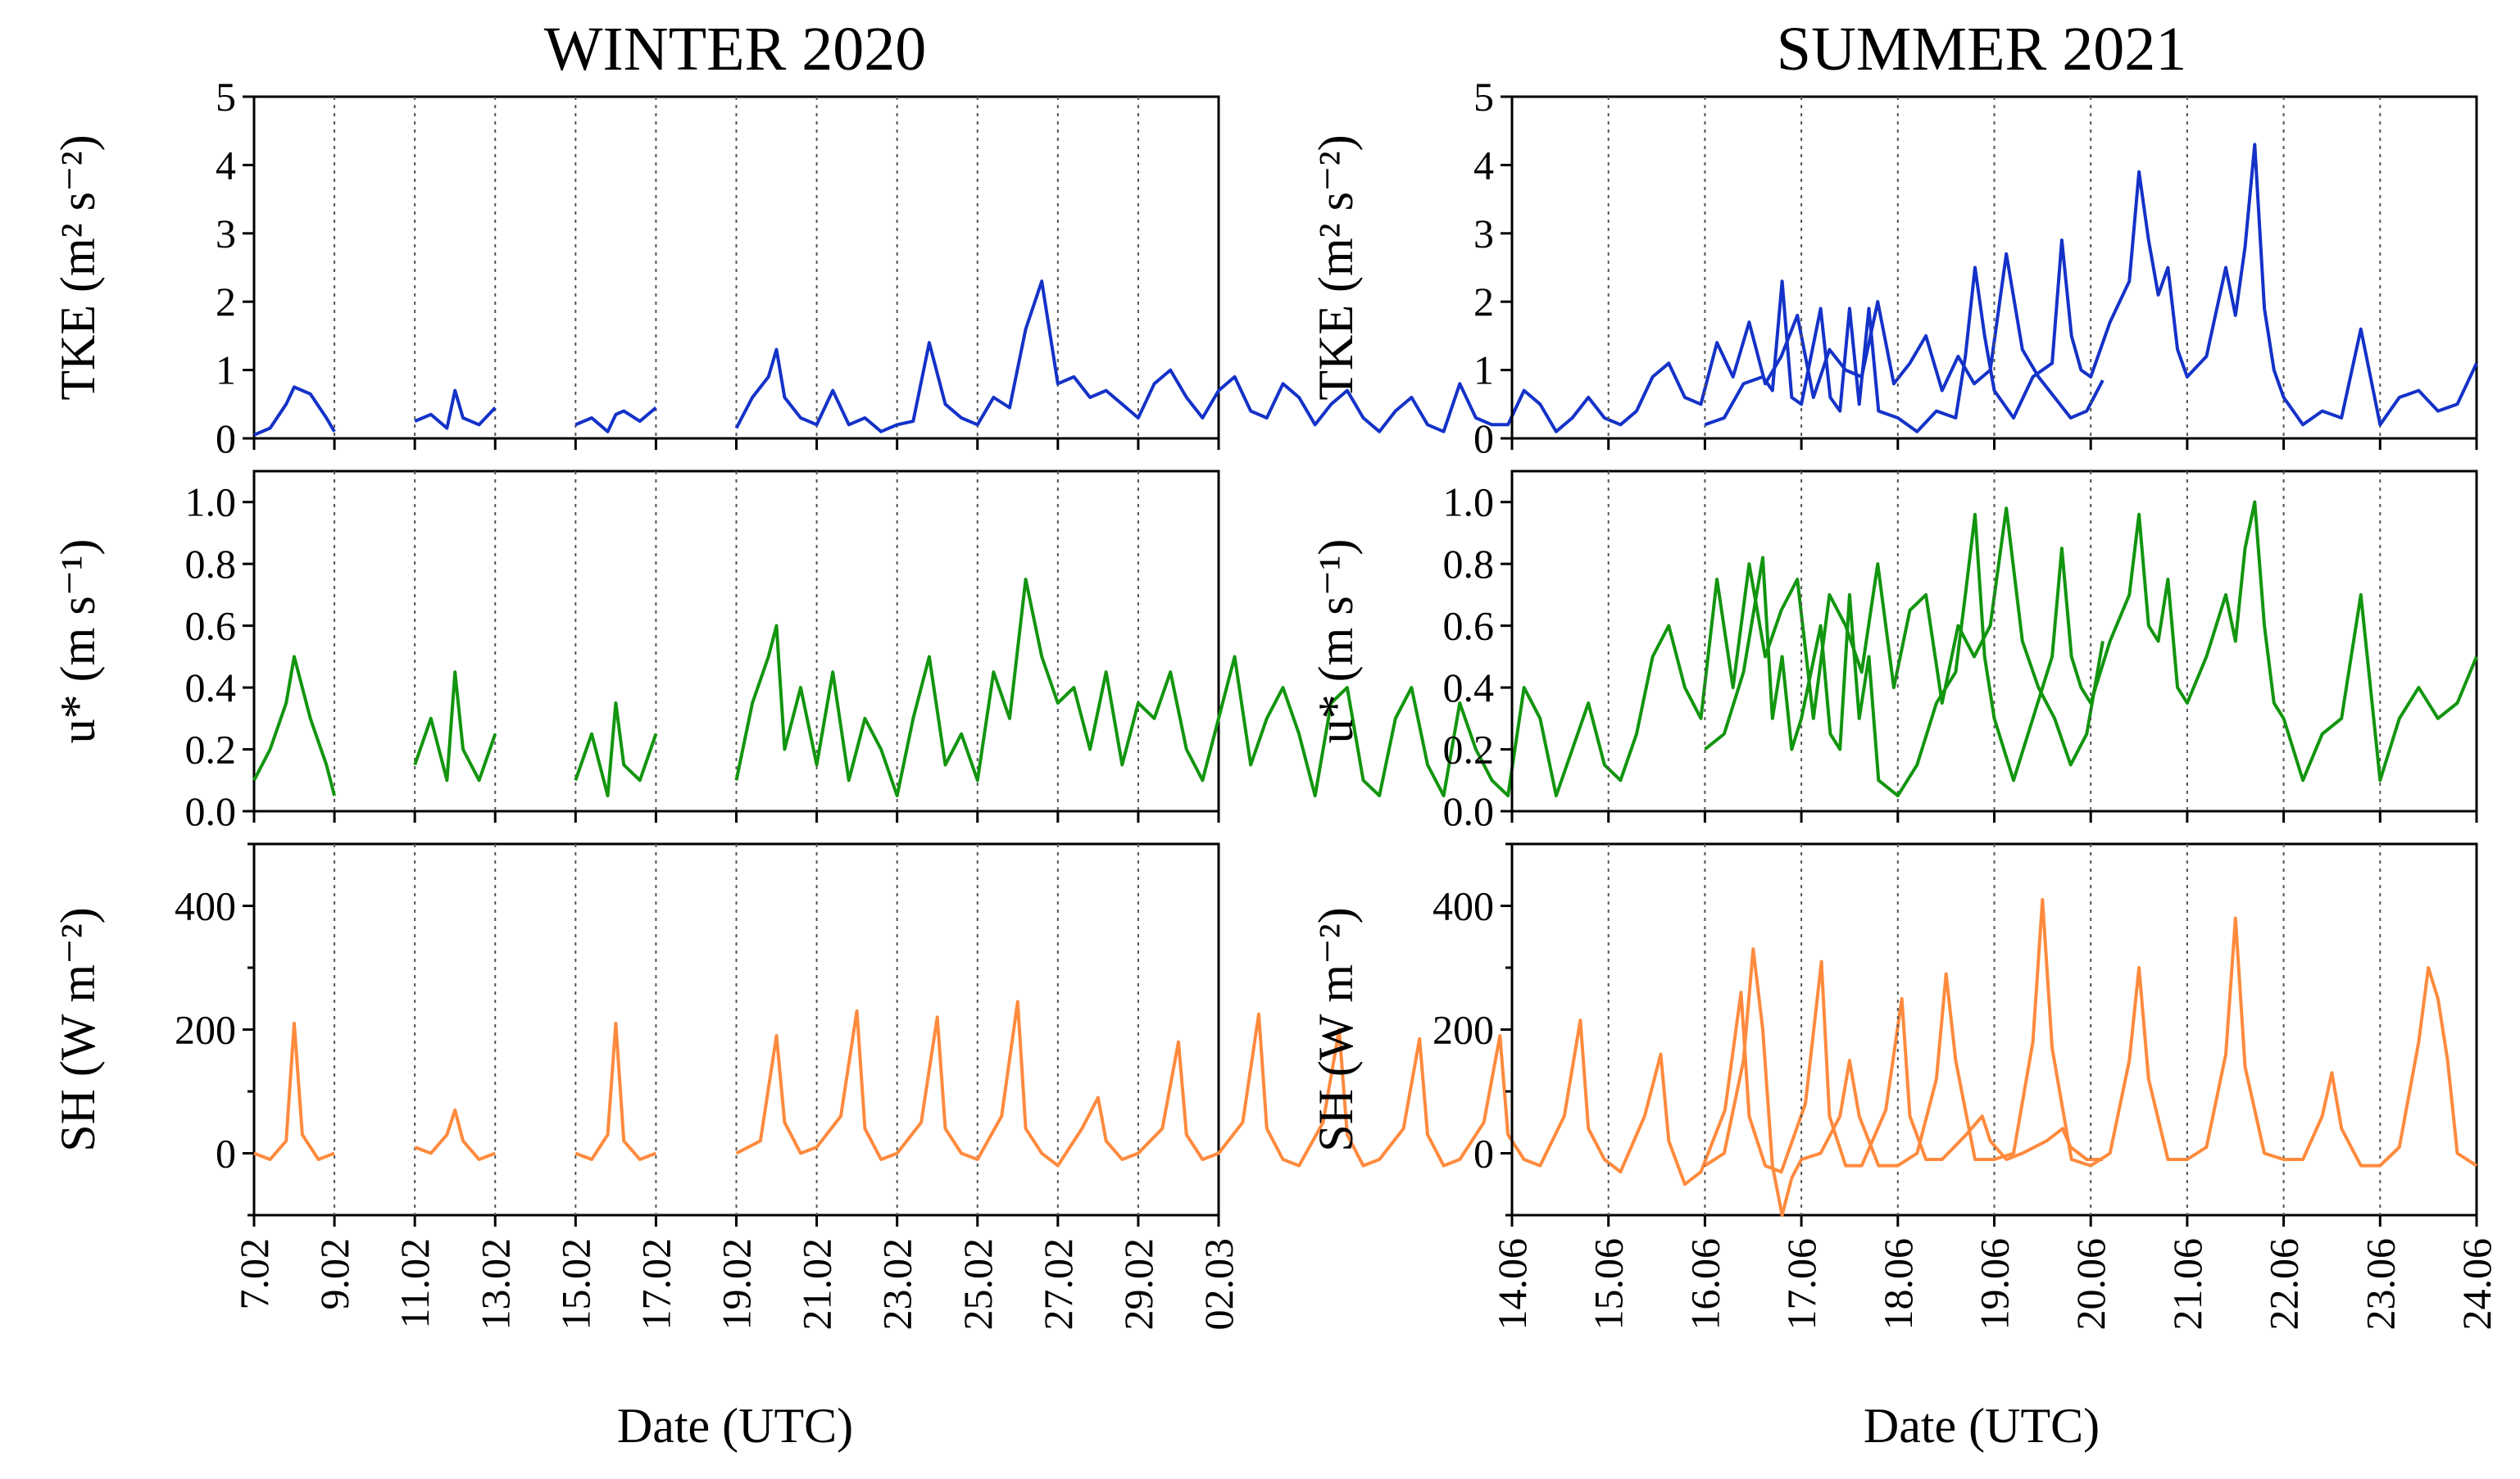 The height and width of the screenshot is (1479, 2520). Describe the element at coordinates (817, 1284) in the screenshot. I see `x-tick-label: 21.02` at that location.